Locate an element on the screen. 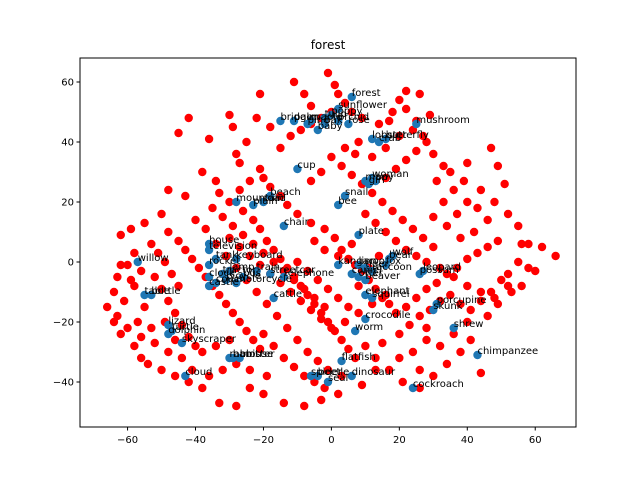  point-label-spider: spider is located at coordinates (327, 372).